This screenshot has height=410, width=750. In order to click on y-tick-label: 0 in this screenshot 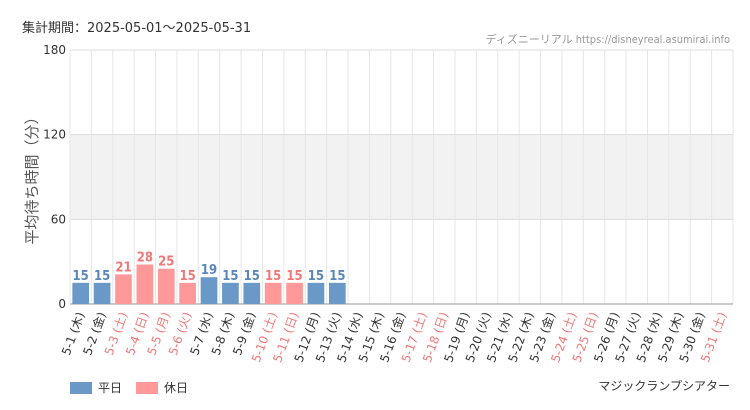, I will do `click(62, 304)`.